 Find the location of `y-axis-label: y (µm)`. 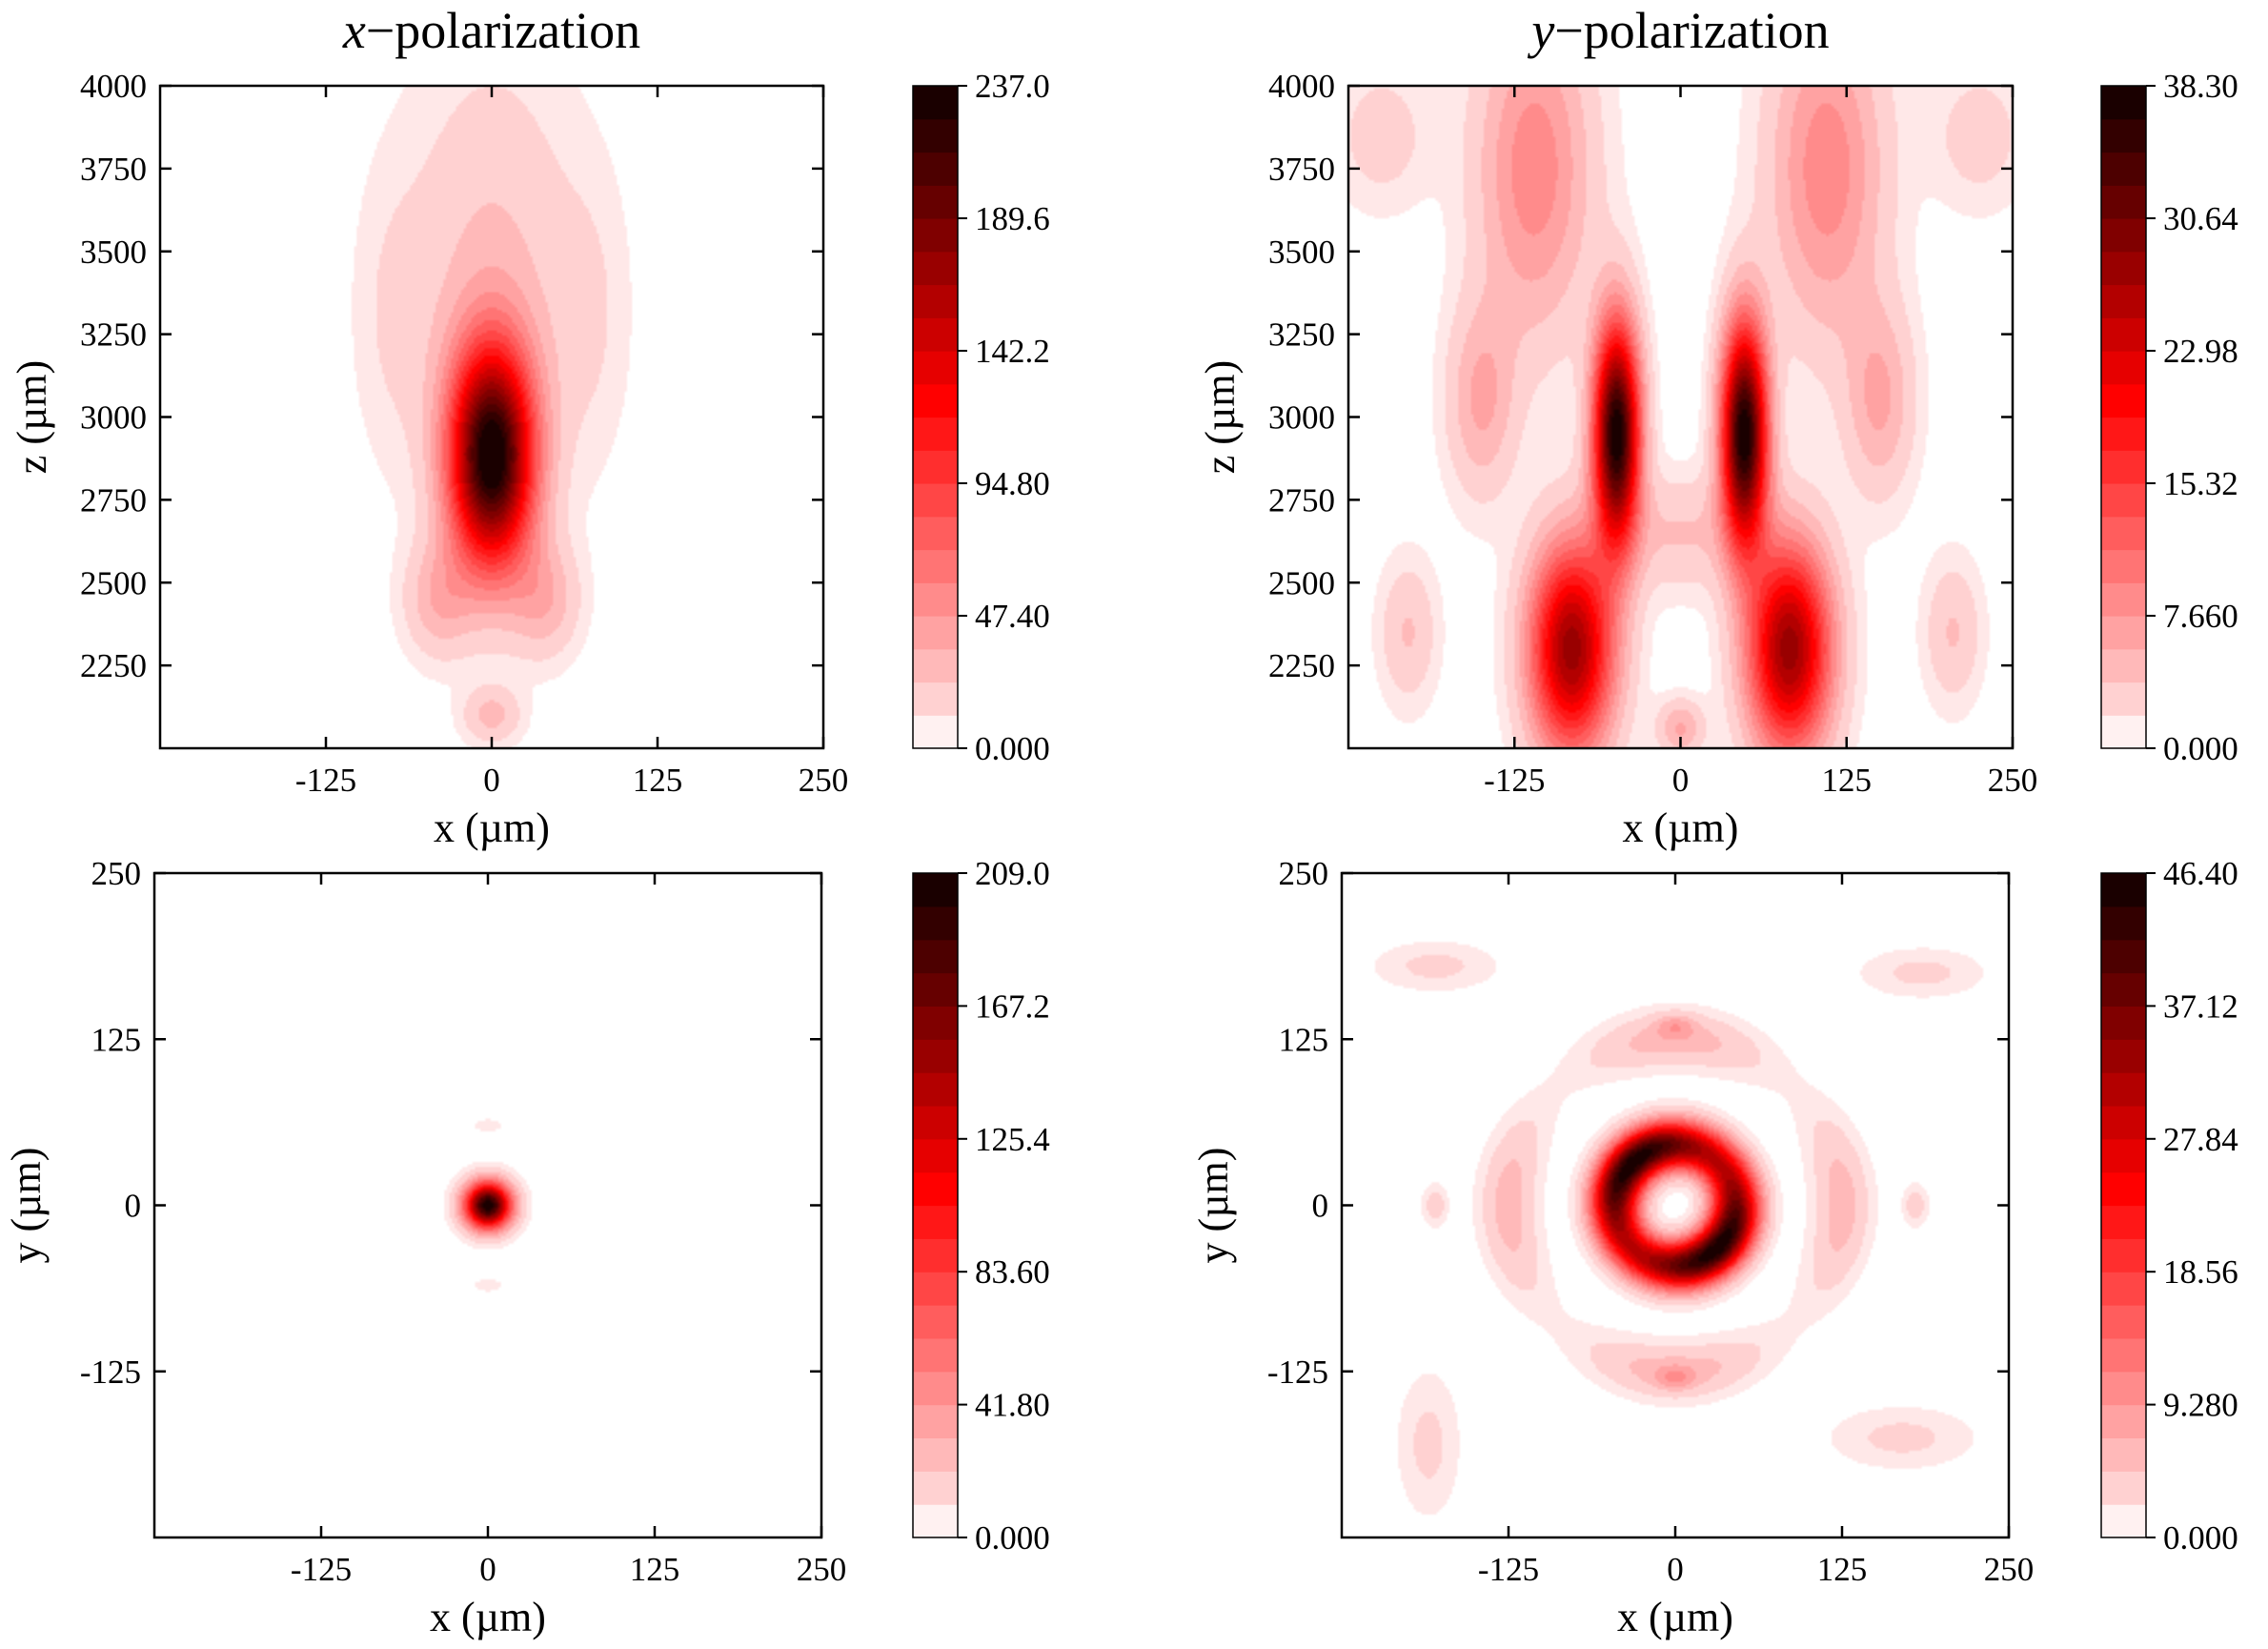

y-axis-label: y (µm) is located at coordinates (26, 1206).